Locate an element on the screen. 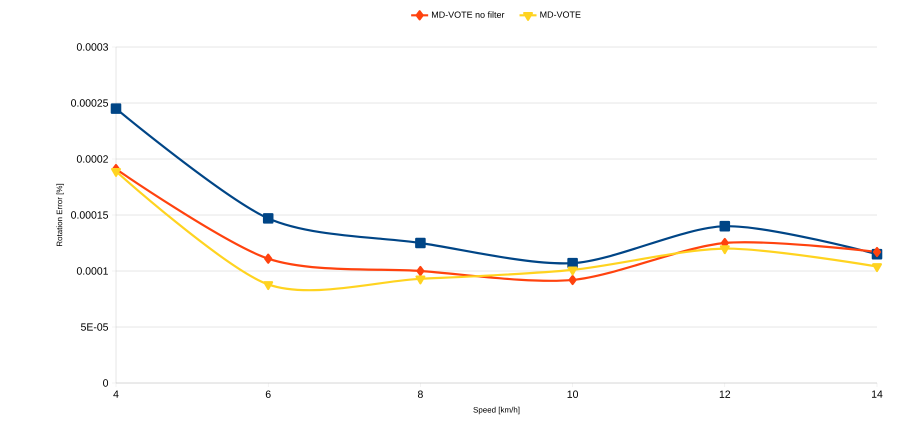 The image size is (897, 447). y-tick-label: 0 is located at coordinates (105, 383).